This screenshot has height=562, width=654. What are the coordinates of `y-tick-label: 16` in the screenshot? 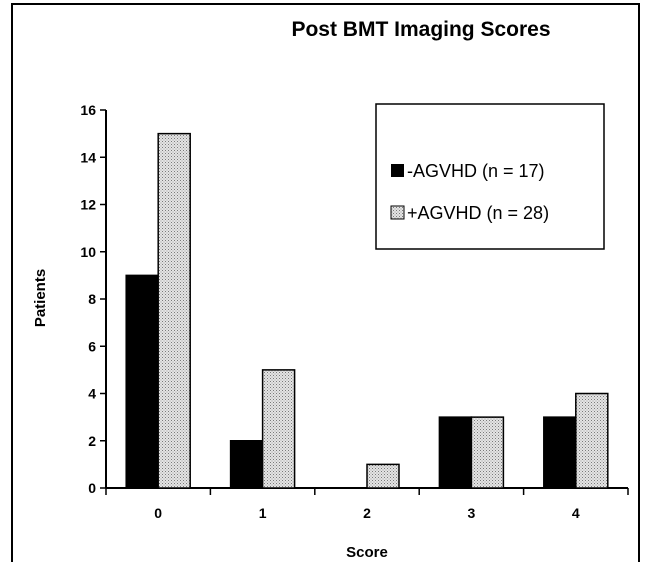 It's located at (88, 110).